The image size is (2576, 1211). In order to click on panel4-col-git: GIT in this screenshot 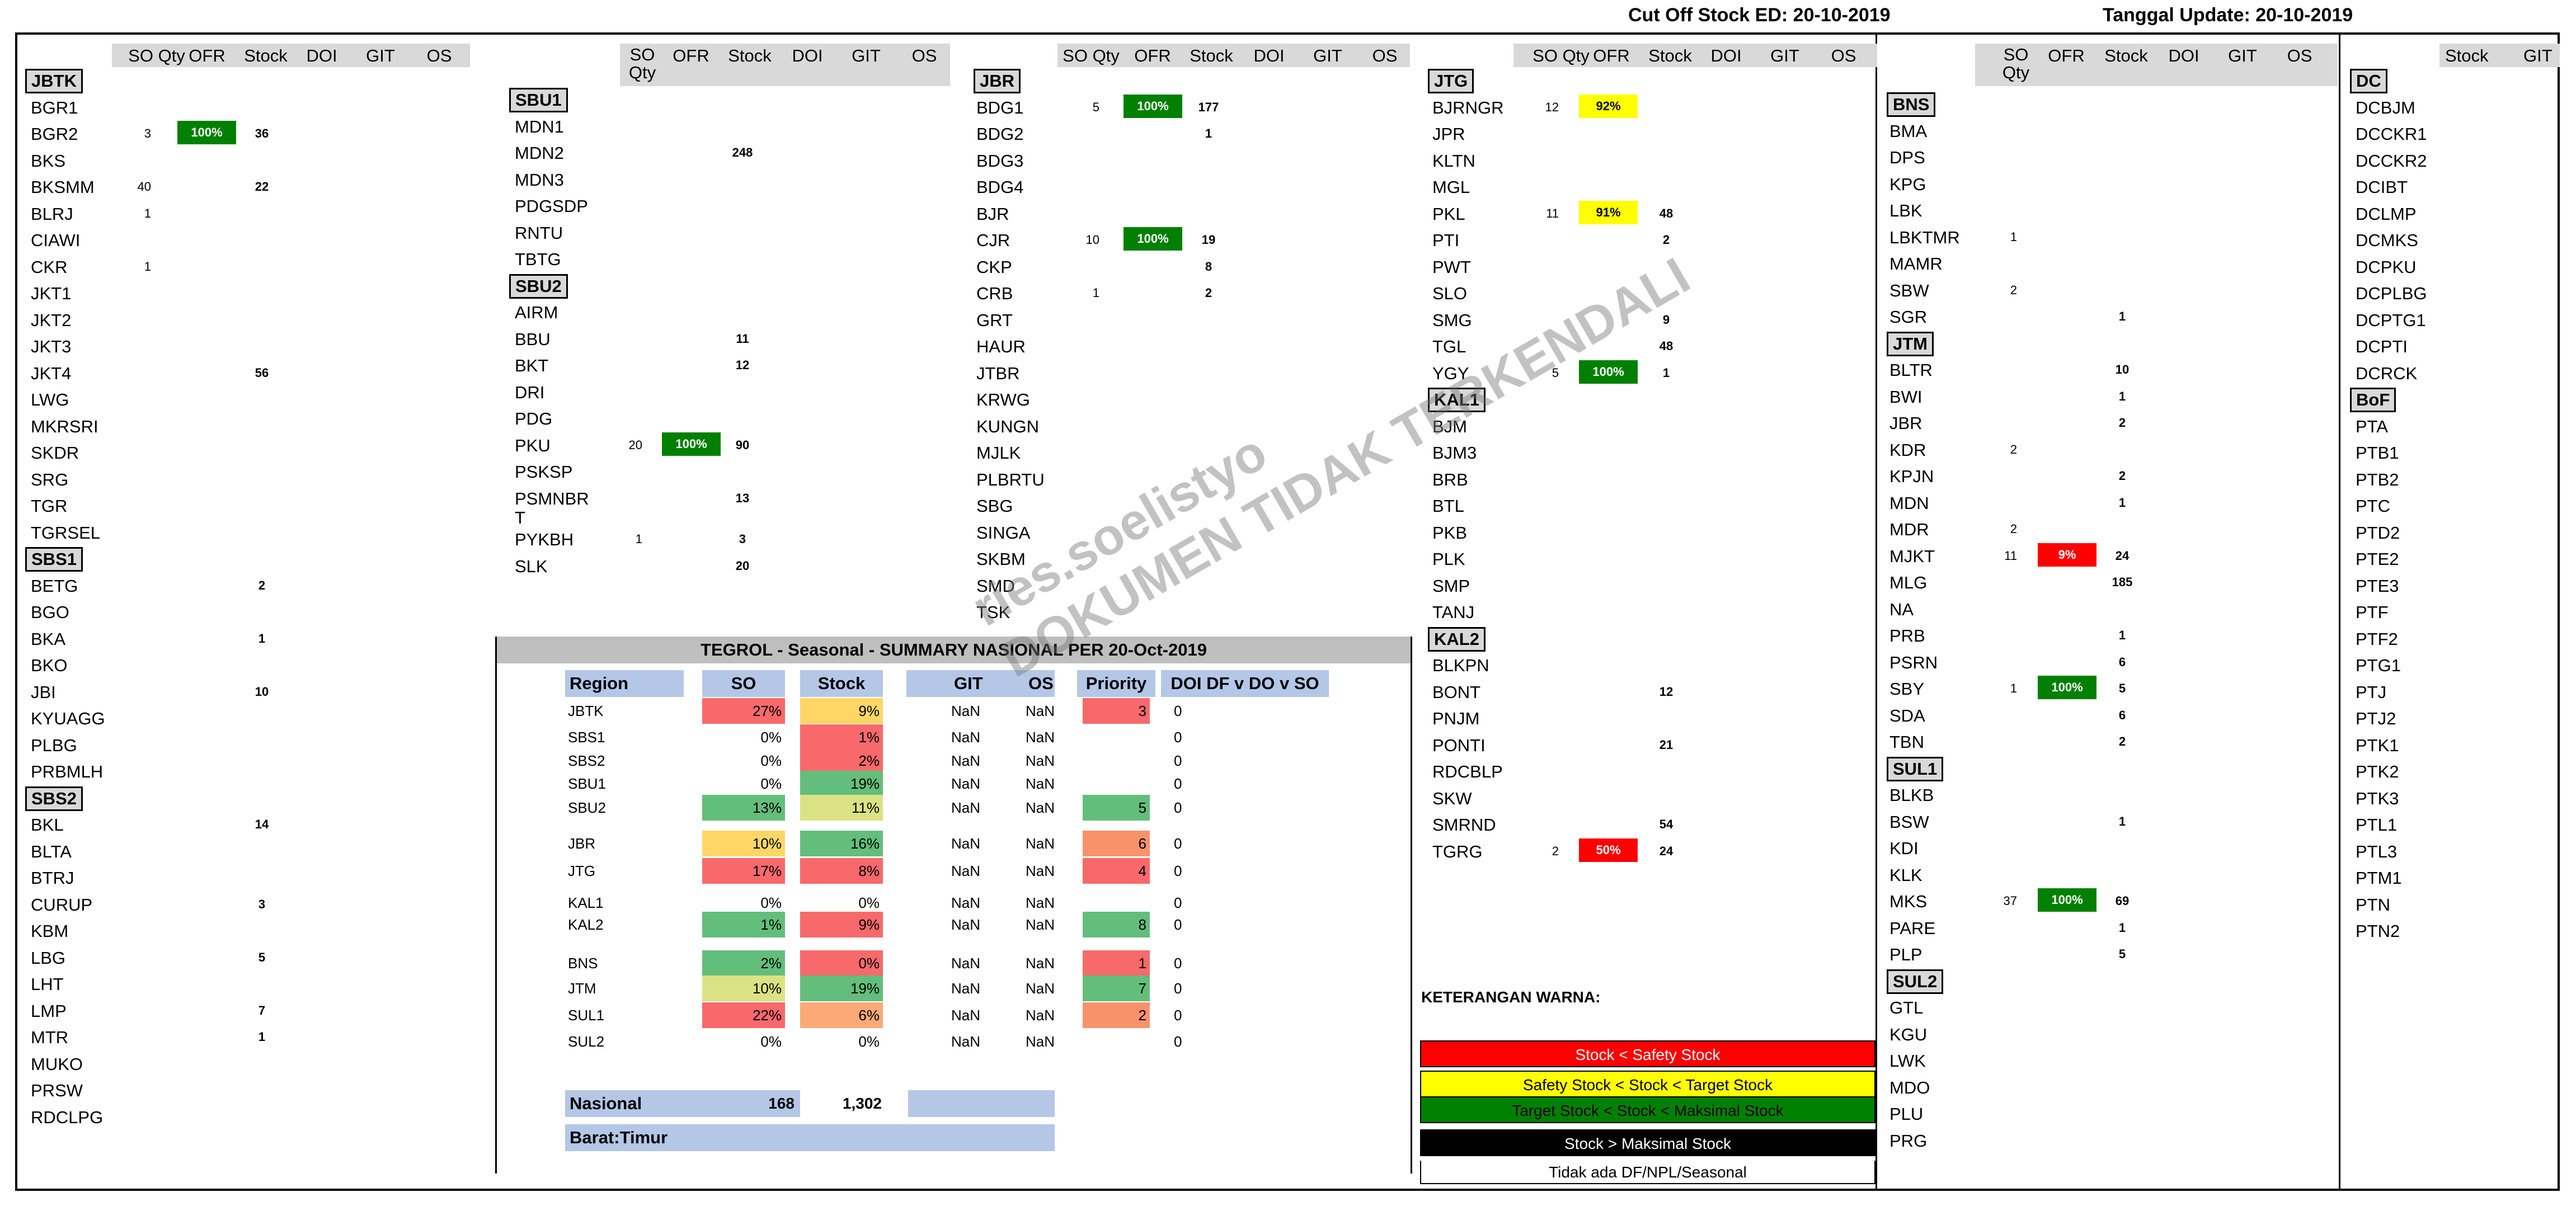, I will do `click(1784, 56)`.